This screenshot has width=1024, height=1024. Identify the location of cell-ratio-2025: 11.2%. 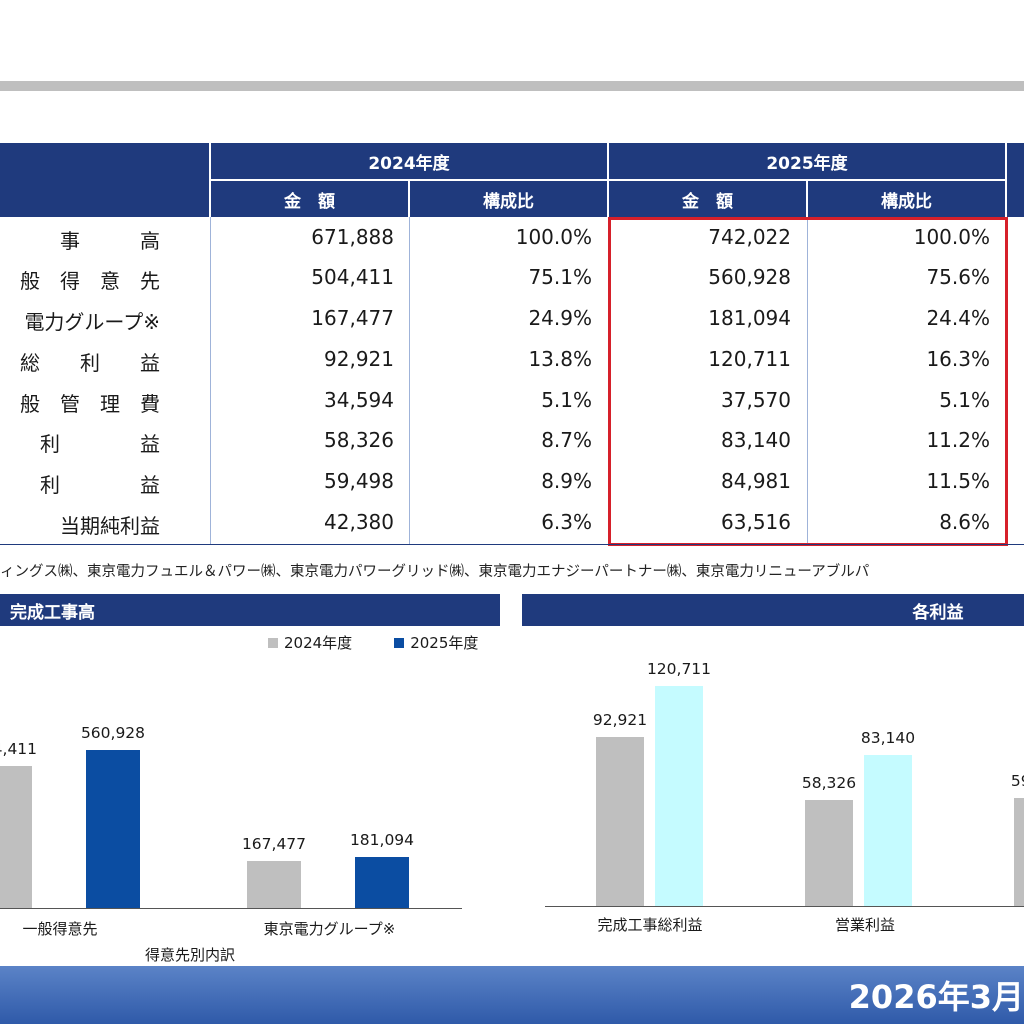
(958, 440).